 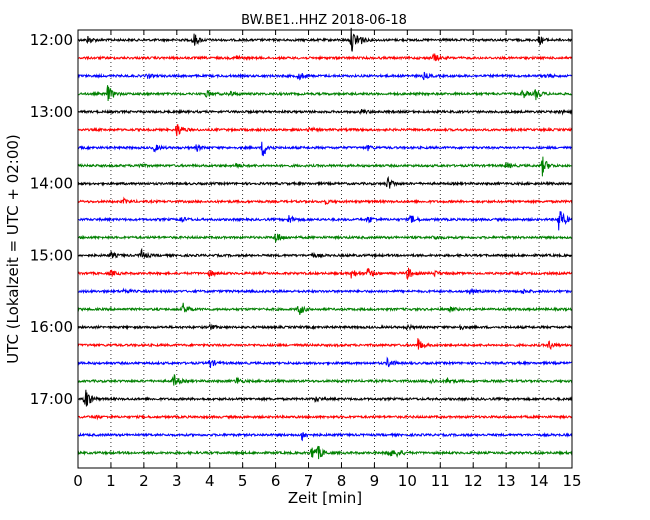 I want to click on x-tick-label: 13, so click(x=506, y=481).